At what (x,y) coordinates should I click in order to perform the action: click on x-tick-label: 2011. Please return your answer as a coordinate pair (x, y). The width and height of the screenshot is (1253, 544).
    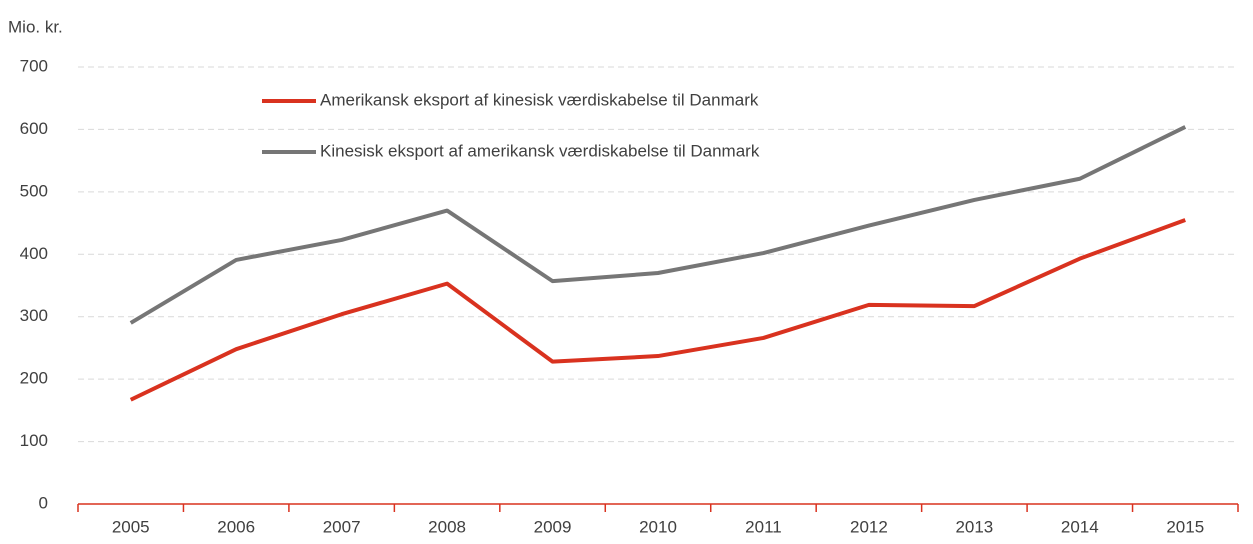
    Looking at the image, I should click on (763, 526).